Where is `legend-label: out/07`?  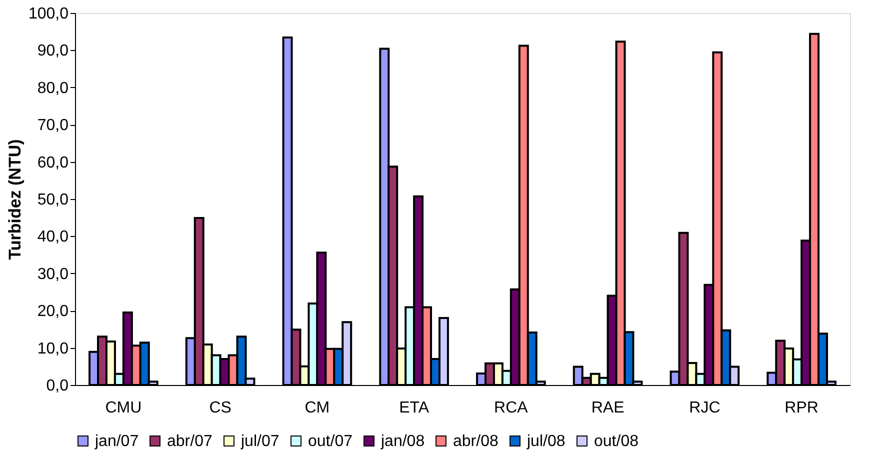 legend-label: out/07 is located at coordinates (330, 441).